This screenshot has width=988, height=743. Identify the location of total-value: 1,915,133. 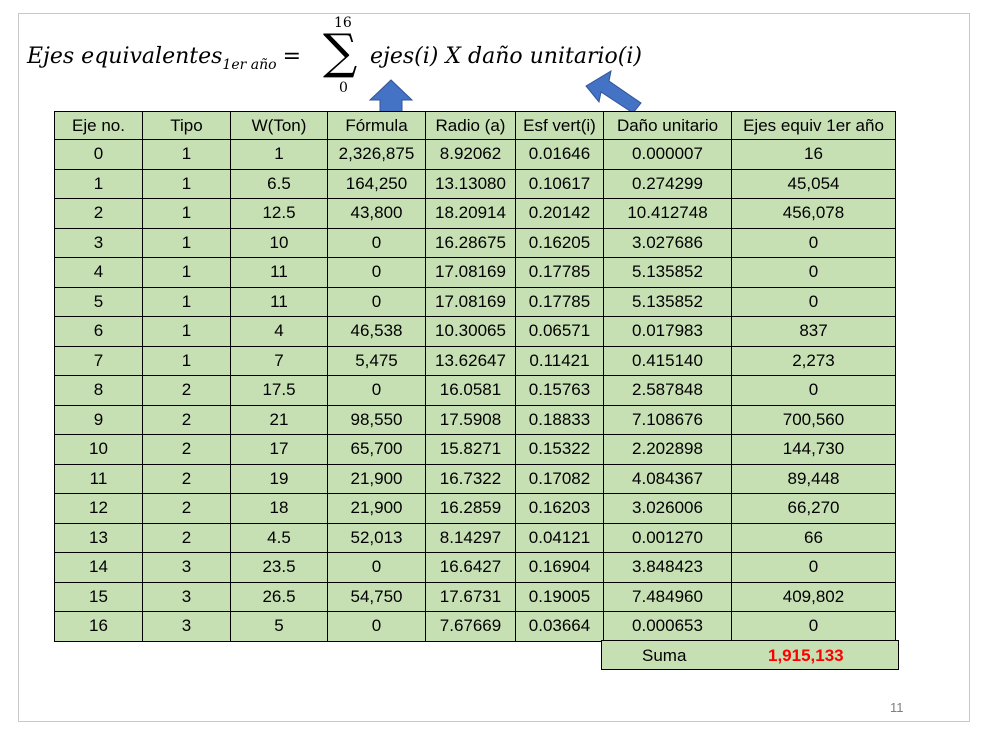
(806, 655).